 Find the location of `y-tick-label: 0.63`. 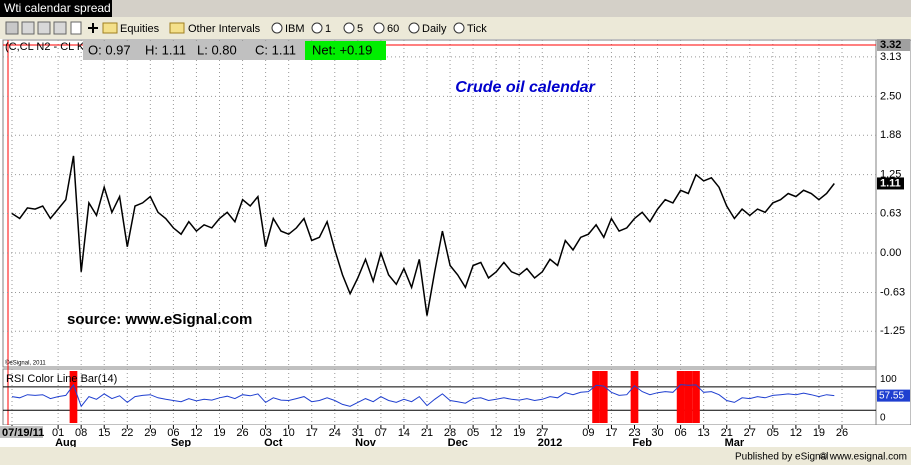

y-tick-label: 0.63 is located at coordinates (890, 213).